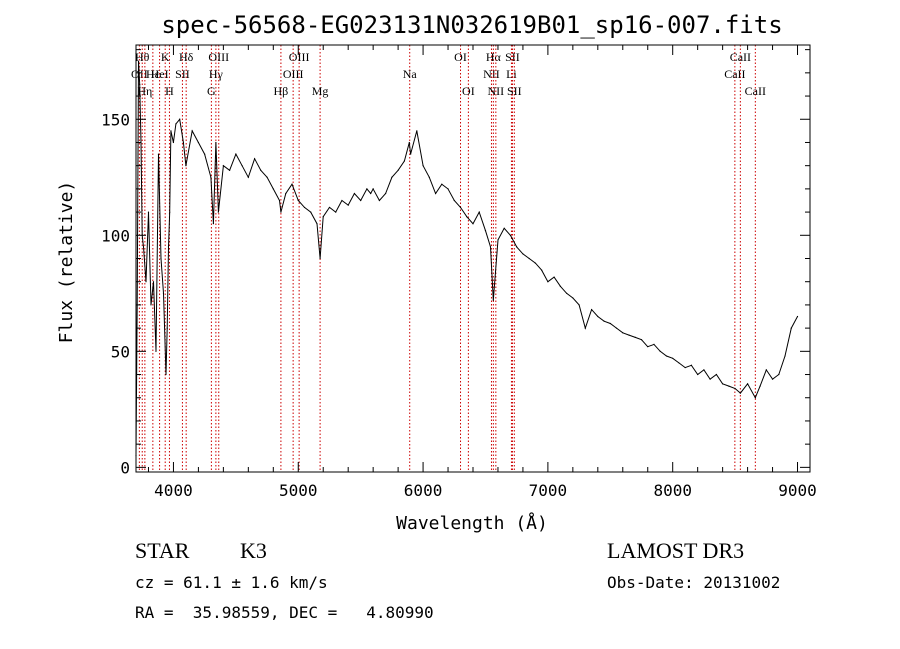  What do you see at coordinates (676, 550) in the screenshot?
I see `survey-name: LAMOST DR3` at bounding box center [676, 550].